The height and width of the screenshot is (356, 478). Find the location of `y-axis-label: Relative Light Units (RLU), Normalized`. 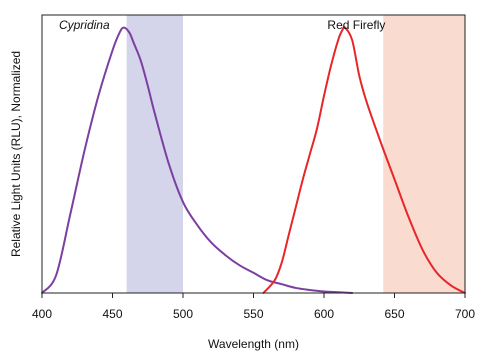

y-axis-label: Relative Light Units (RLU), Normalized is located at coordinates (16, 154).